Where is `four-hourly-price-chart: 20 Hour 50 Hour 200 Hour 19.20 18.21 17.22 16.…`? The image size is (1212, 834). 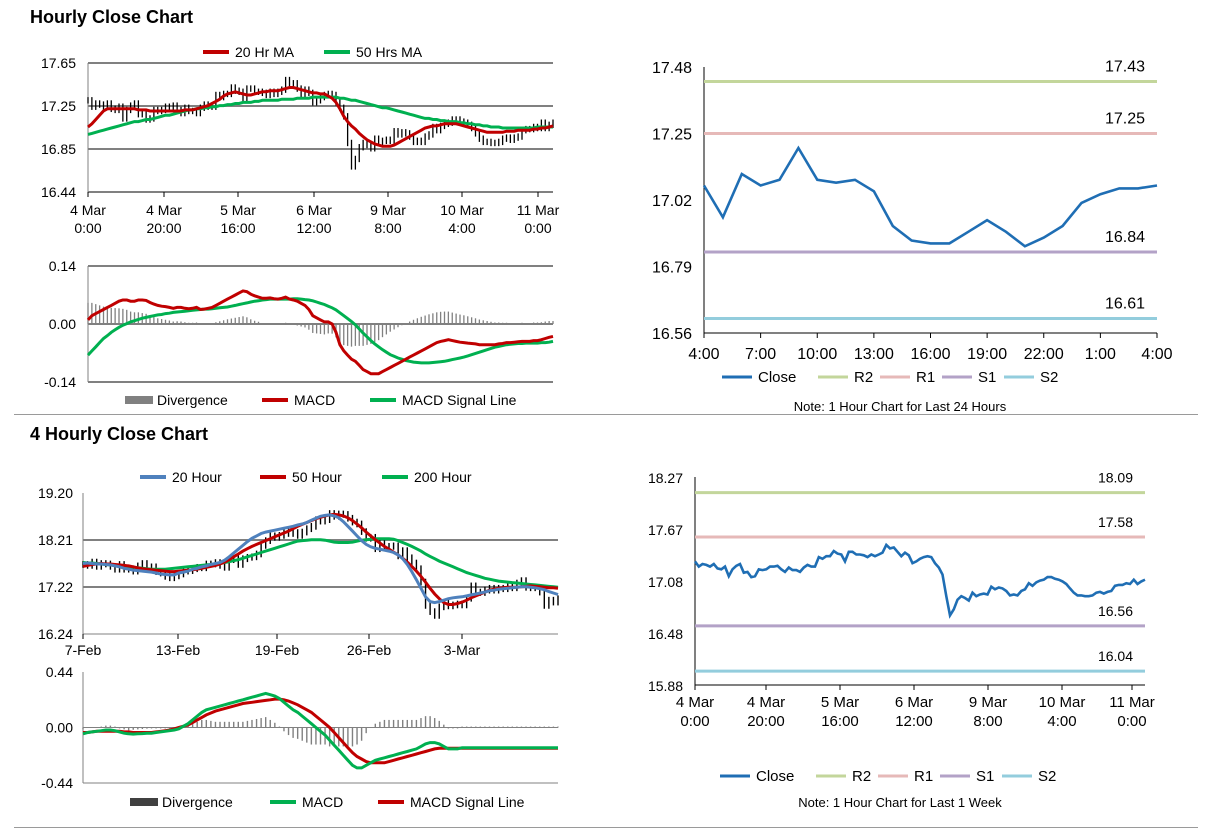
four-hourly-price-chart: 20 Hour 50 Hour 200 Hour 19.20 18.21 17.22 16.… is located at coordinates (298, 563).